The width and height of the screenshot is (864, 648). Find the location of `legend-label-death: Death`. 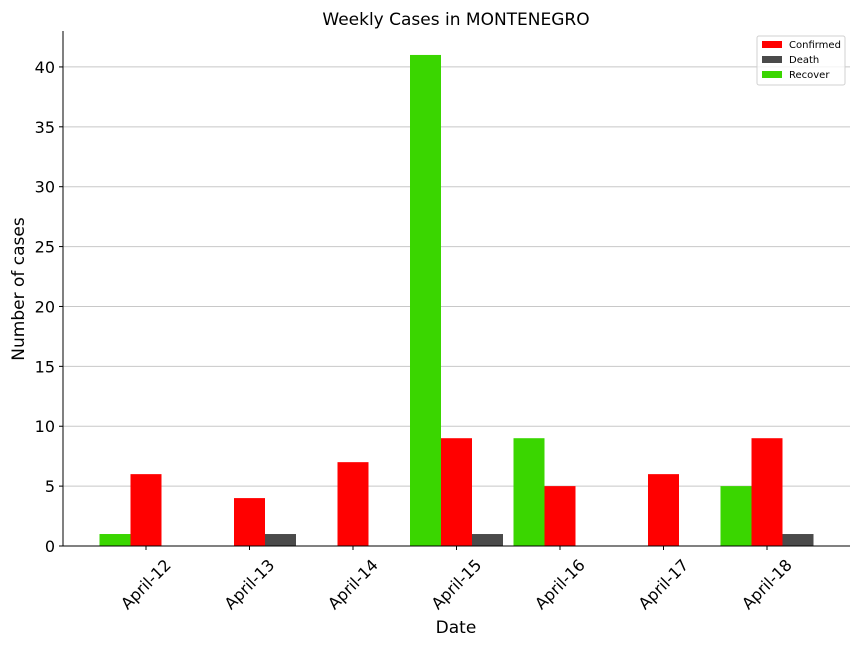

legend-label-death: Death is located at coordinates (804, 60).